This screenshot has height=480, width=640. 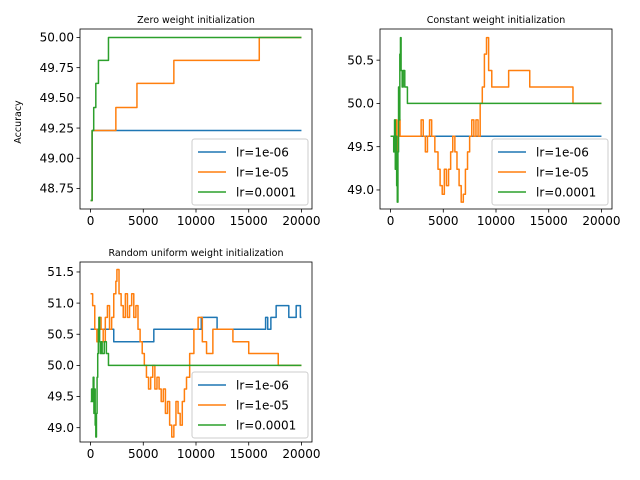 I want to click on chart-title: Zero weight initialization, so click(x=196, y=20).